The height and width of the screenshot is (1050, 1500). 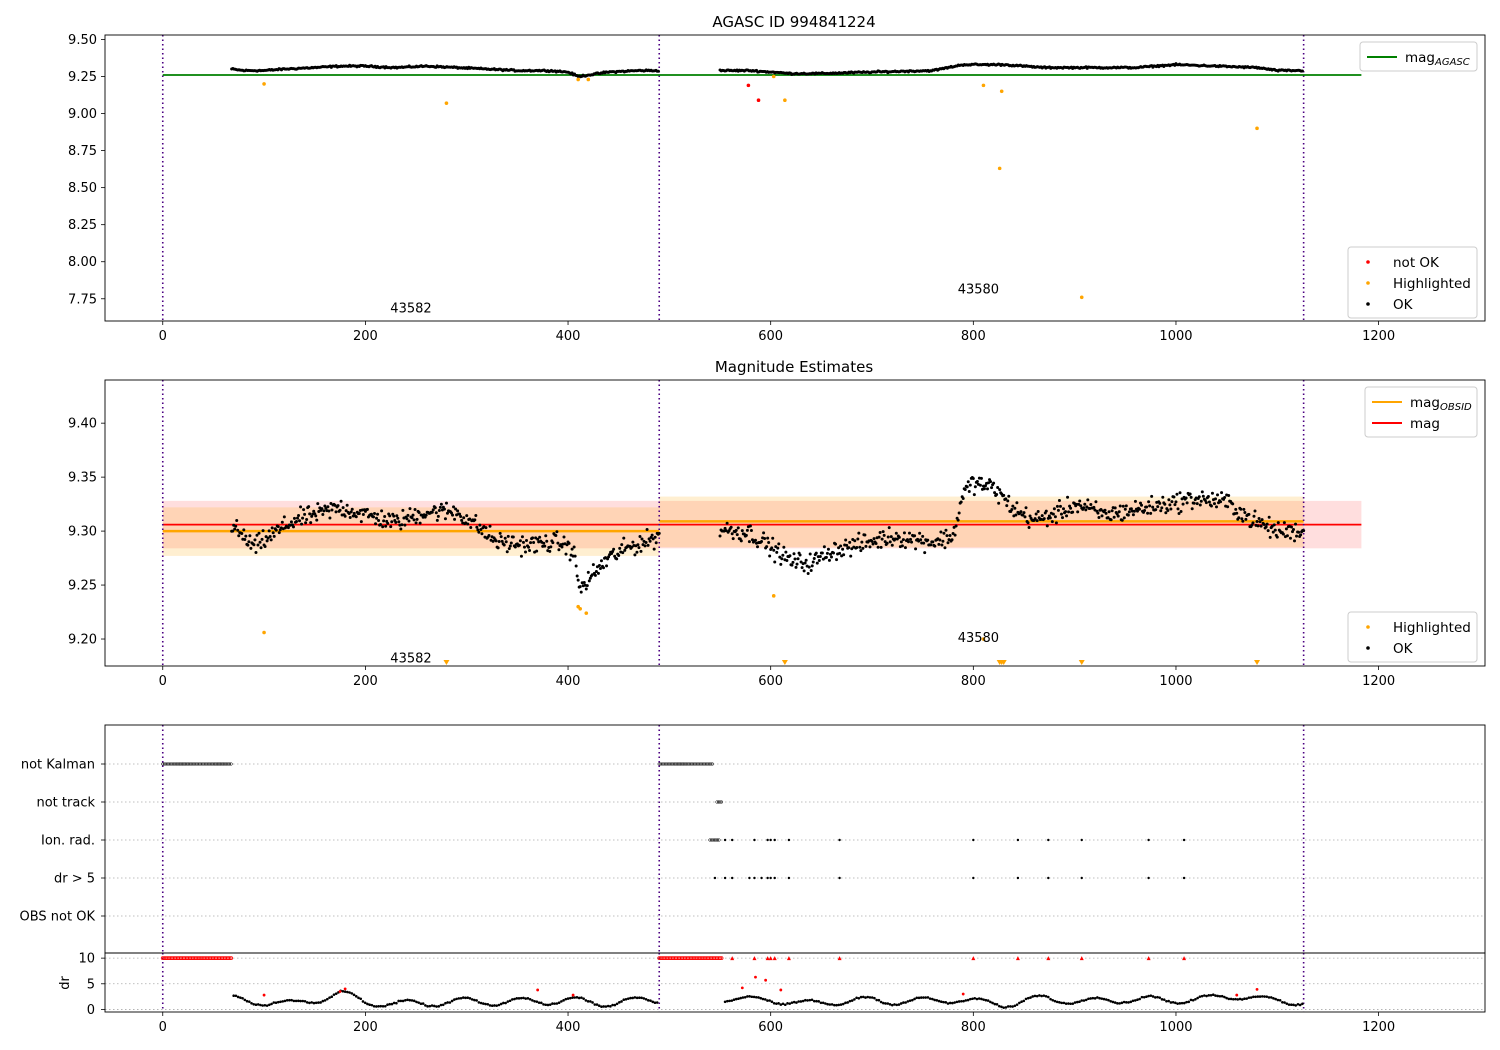 What do you see at coordinates (1432, 284) in the screenshot?
I see `agasc-legend-label: Highlighted` at bounding box center [1432, 284].